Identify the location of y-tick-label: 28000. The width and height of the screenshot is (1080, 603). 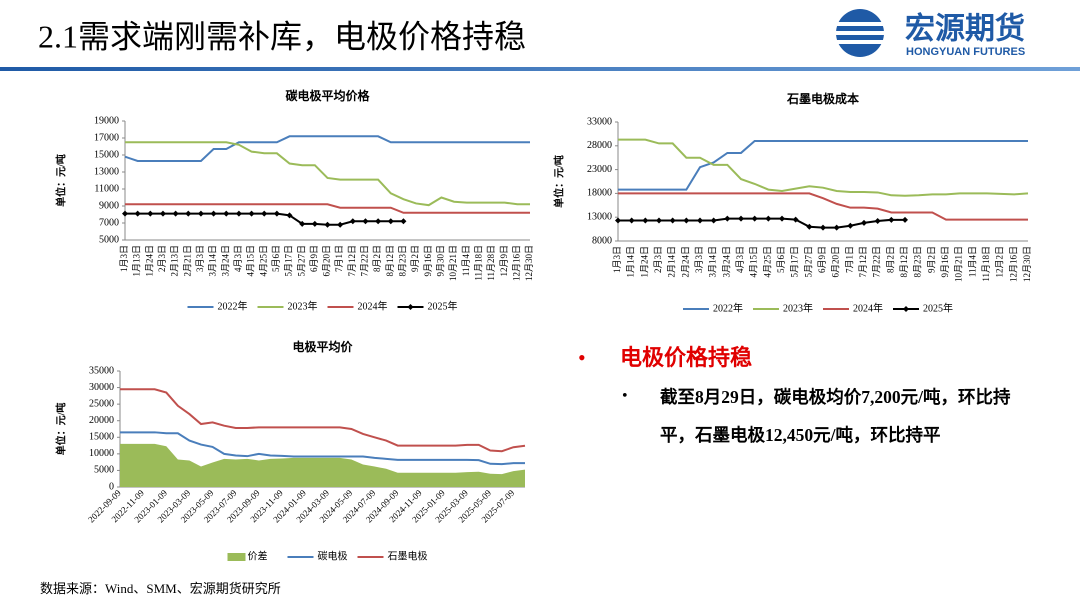
(599, 145).